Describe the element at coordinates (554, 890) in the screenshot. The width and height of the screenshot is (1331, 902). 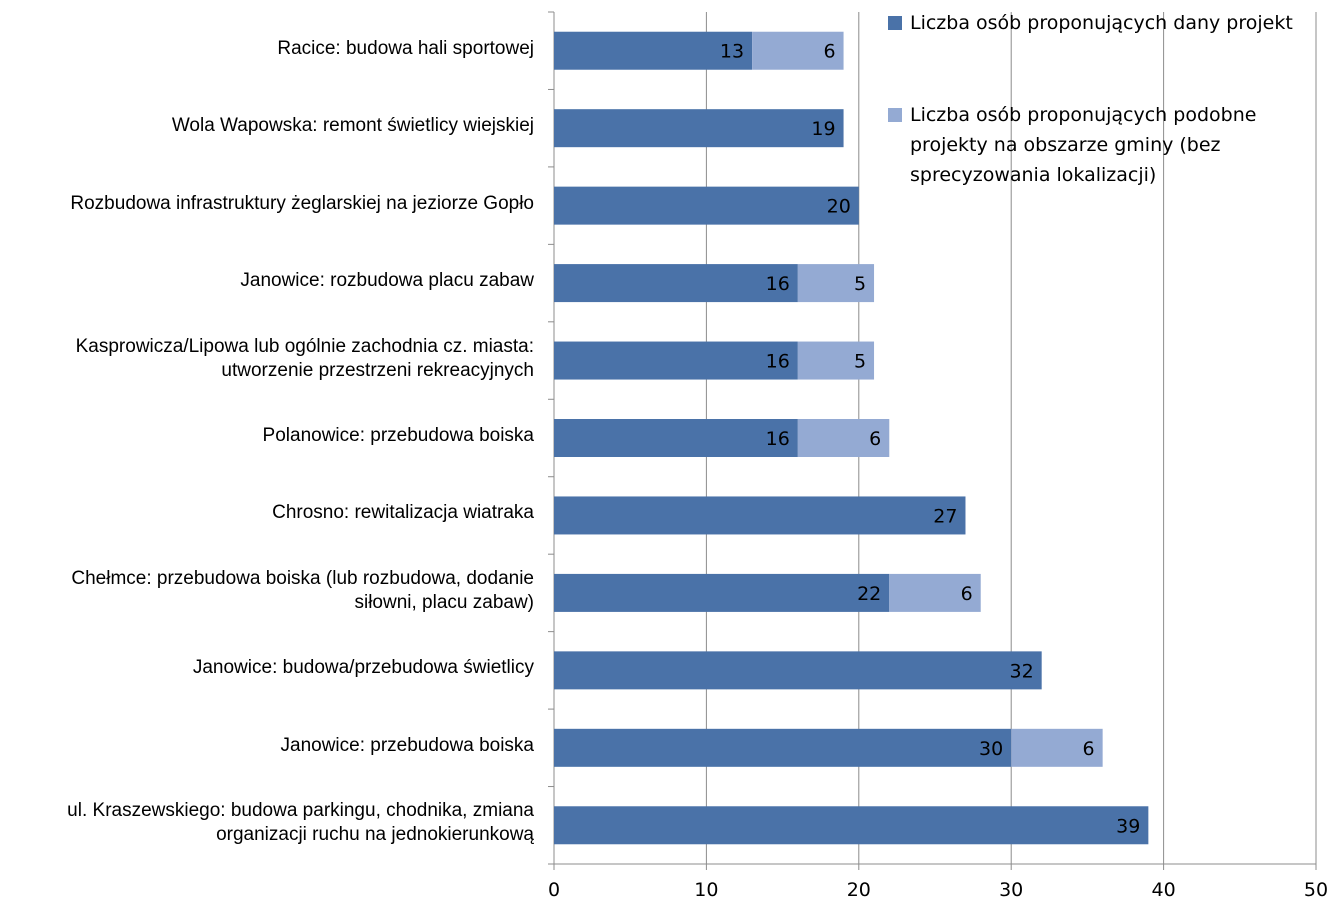
I see `x-tick-label-0: 0` at that location.